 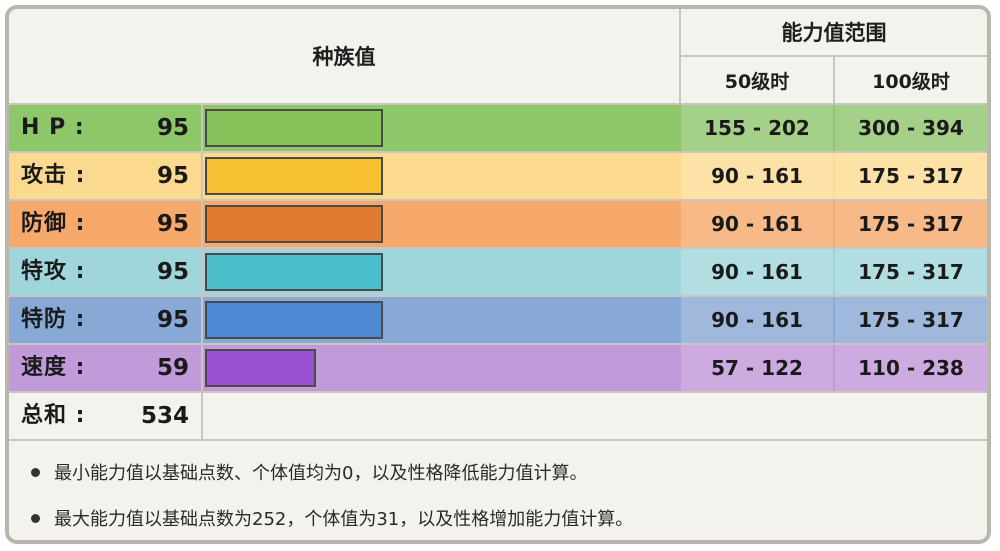 I want to click on base-stats-header: 种族值, so click(x=344, y=57).